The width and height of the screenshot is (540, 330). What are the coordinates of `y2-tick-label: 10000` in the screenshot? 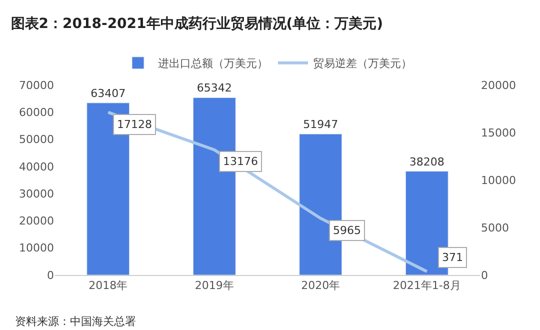 It's located at (498, 180).